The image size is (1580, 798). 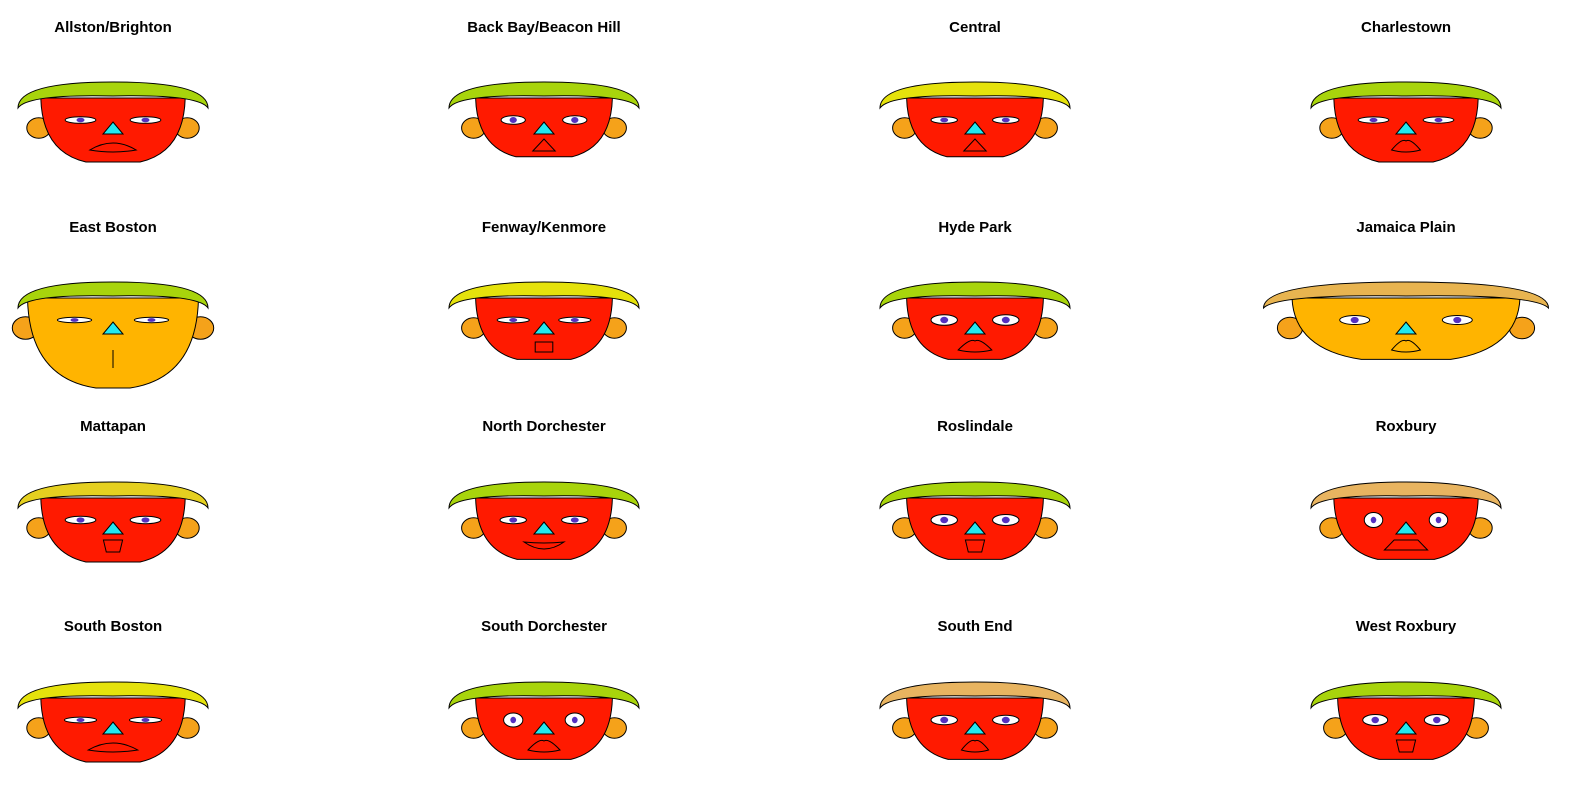 I want to click on face-title: Allston/Brighton, so click(x=112, y=27).